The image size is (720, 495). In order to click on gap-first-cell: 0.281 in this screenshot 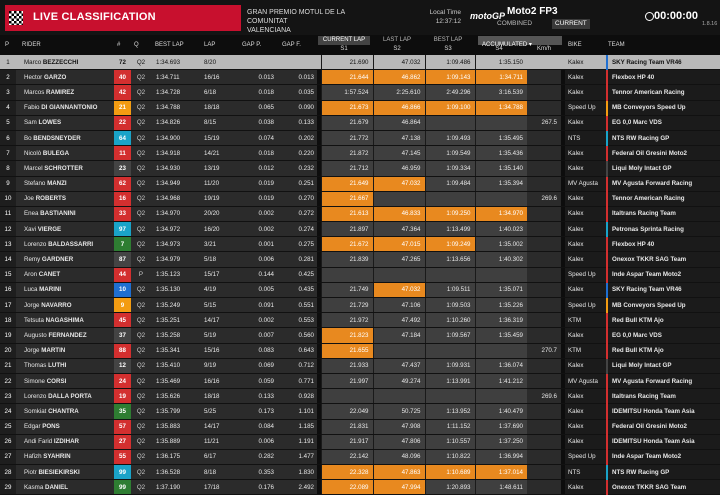, I will do `click(297, 259)`.